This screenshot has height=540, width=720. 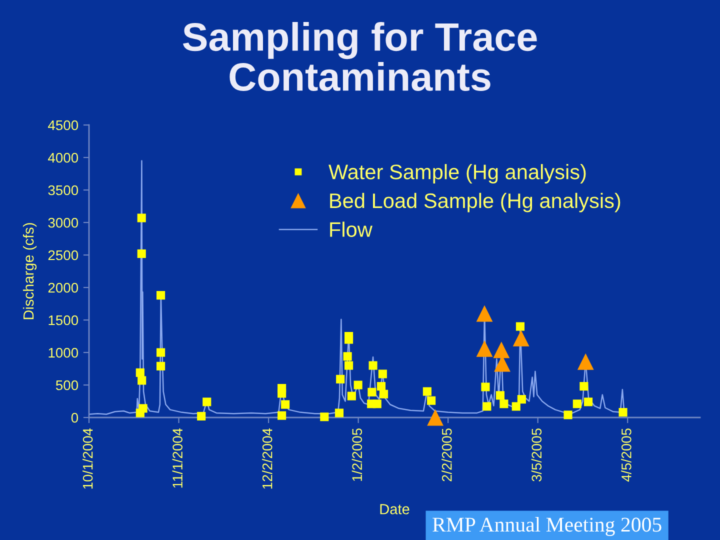 What do you see at coordinates (63, 287) in the screenshot?
I see `y-tick-label: 2000` at bounding box center [63, 287].